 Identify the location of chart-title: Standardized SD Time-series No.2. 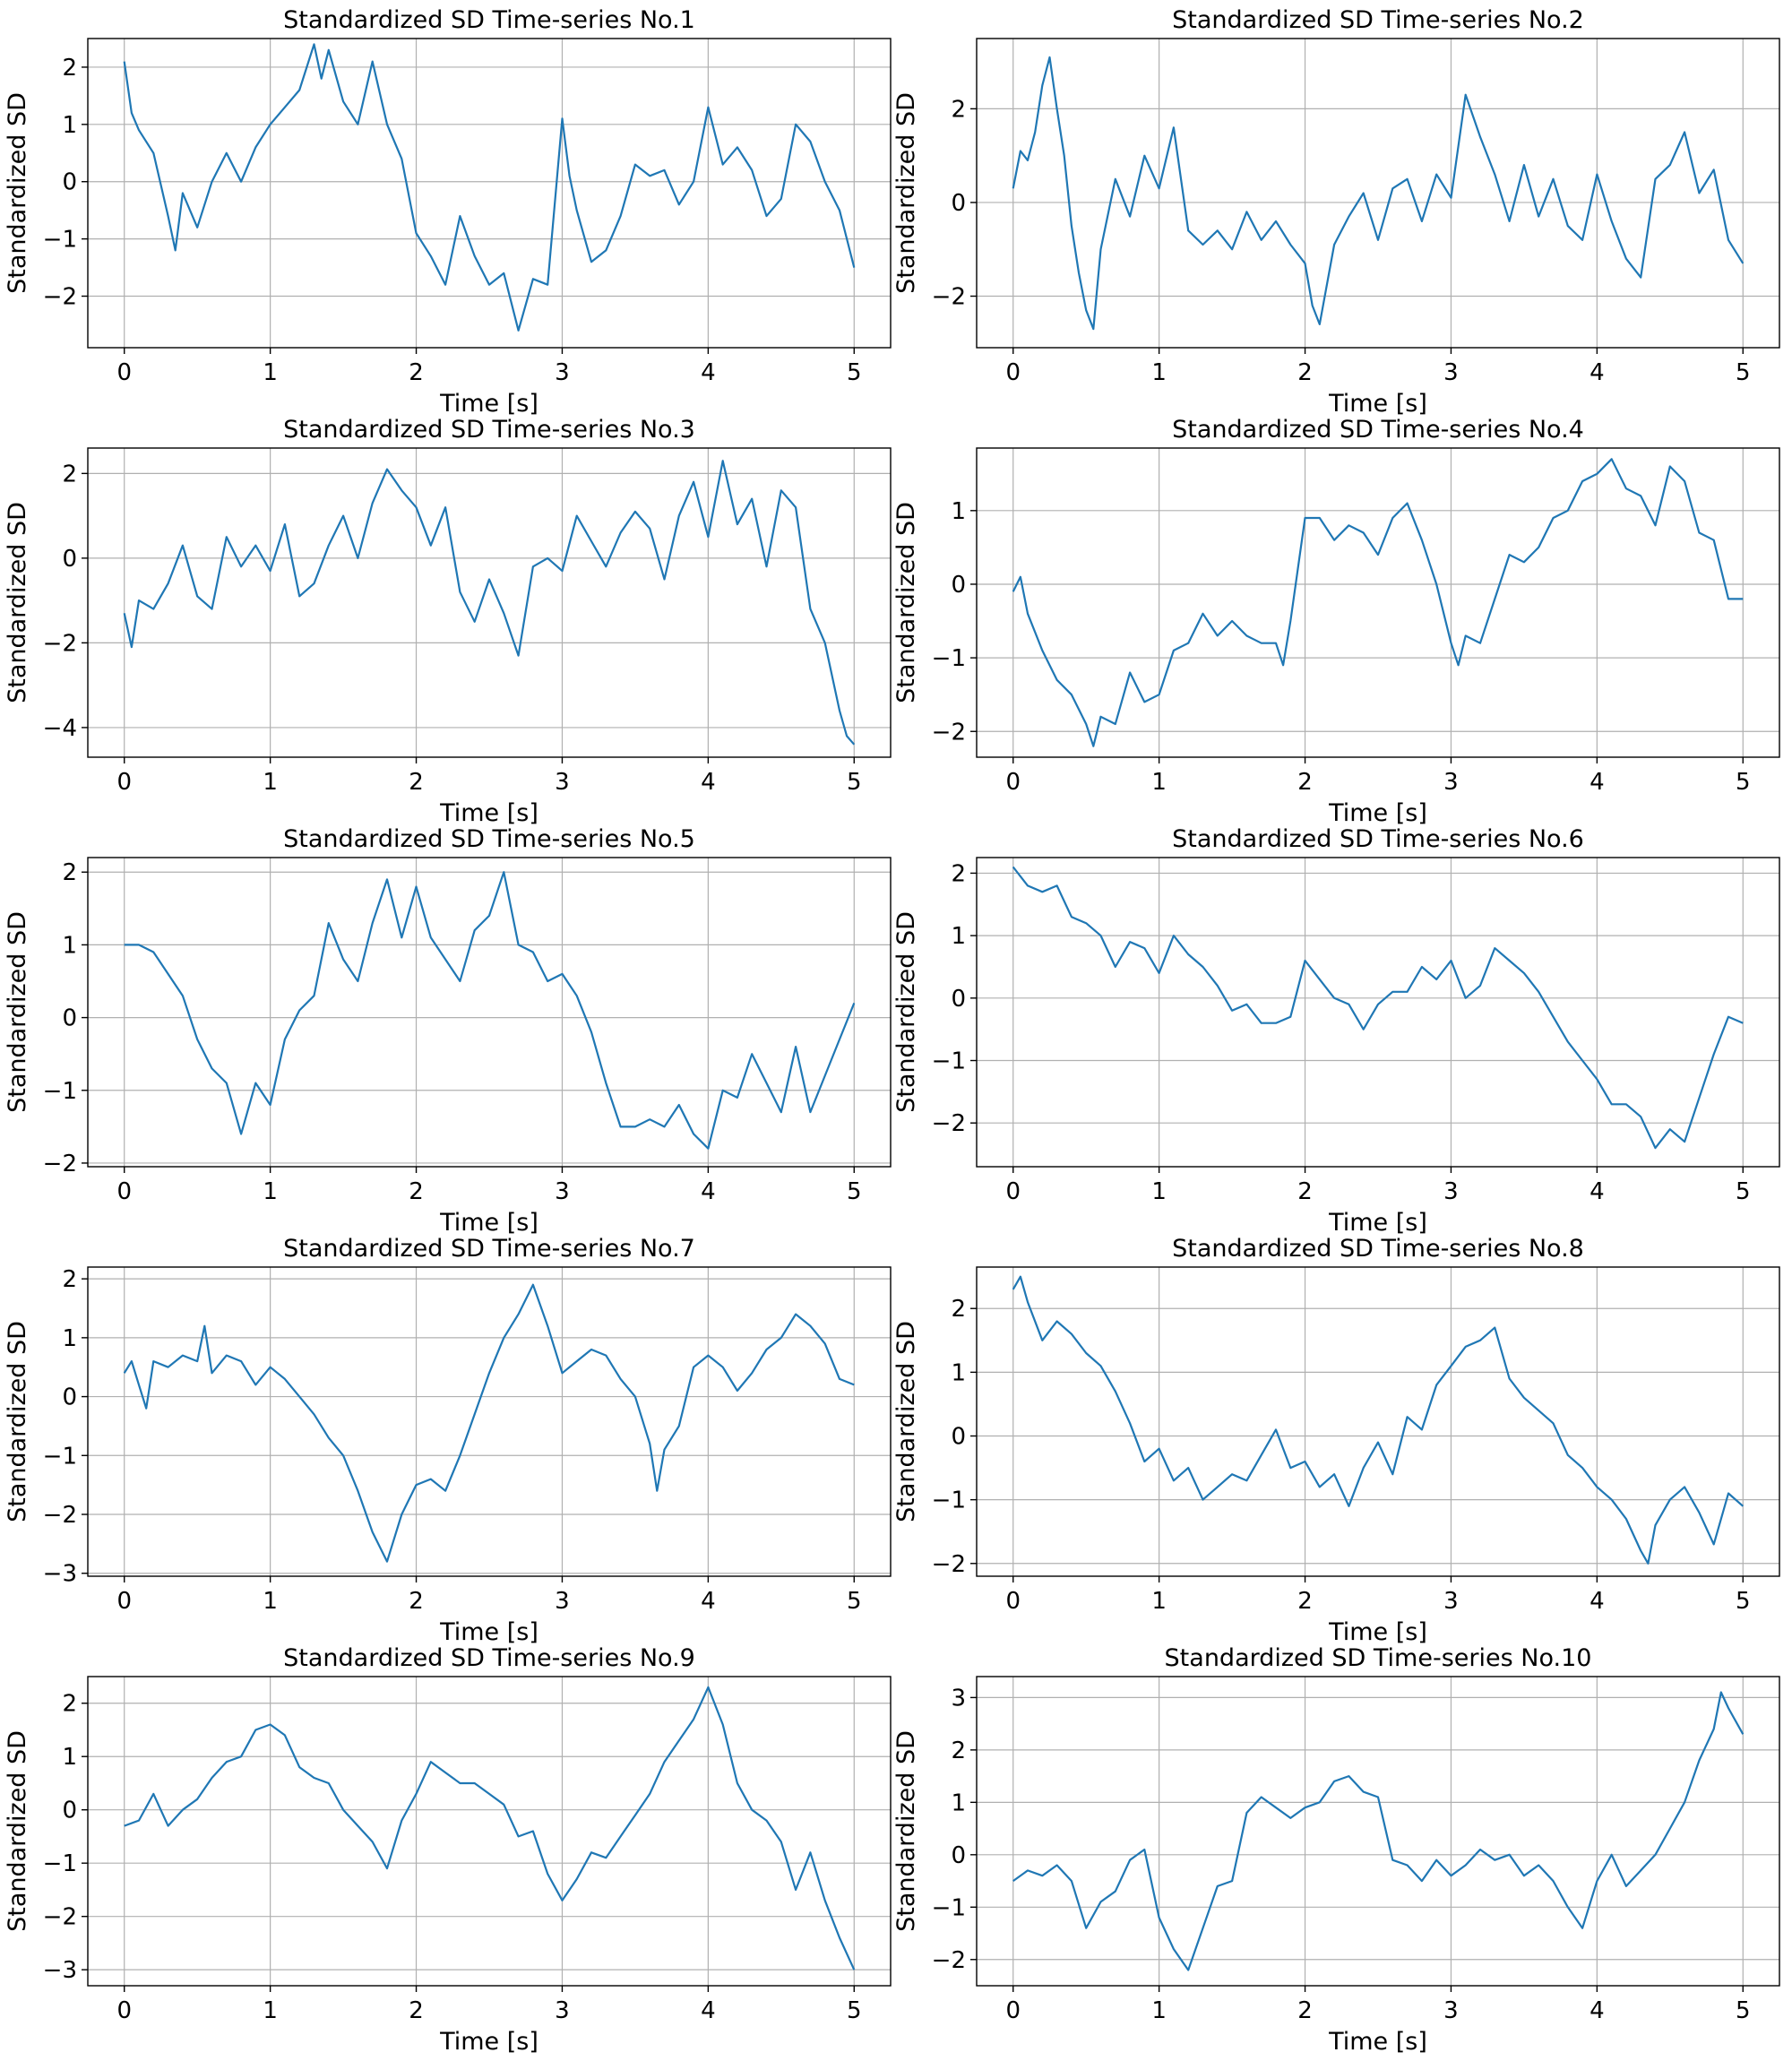
(1378, 20).